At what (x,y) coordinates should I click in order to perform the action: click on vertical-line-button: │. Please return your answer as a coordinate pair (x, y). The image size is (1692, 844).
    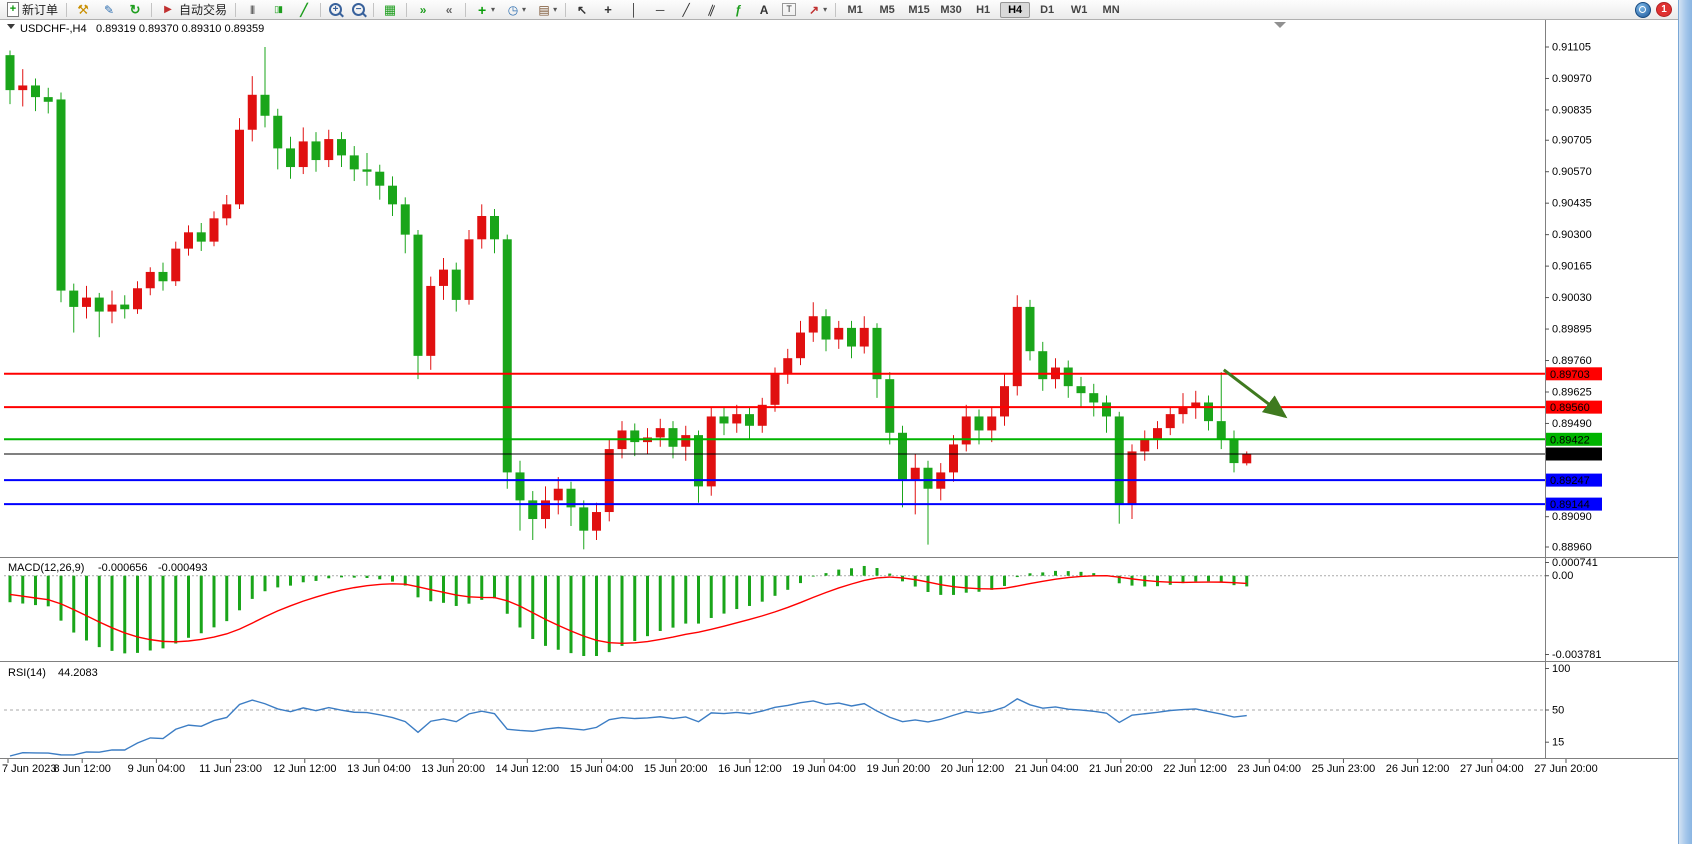
    Looking at the image, I should click on (634, 9).